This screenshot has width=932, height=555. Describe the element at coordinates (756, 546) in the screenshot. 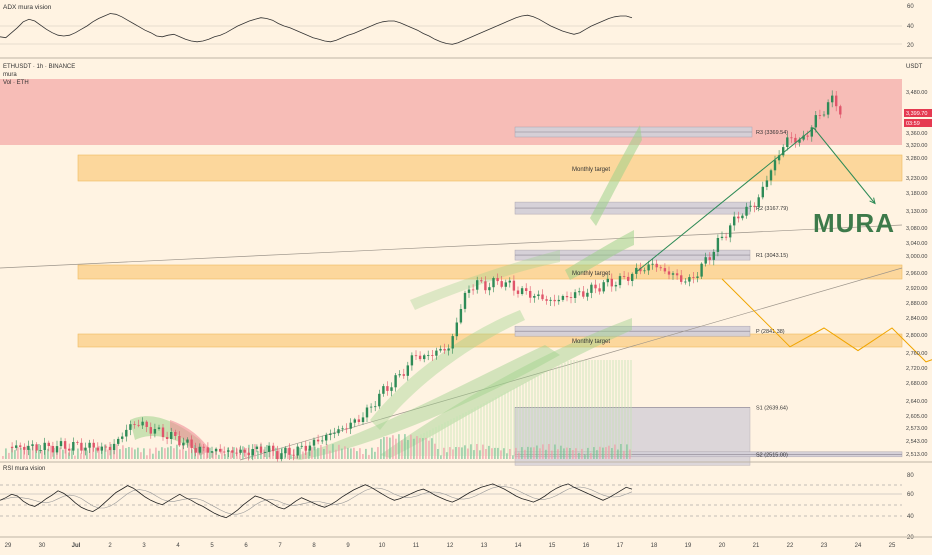

I see `time-tick: 21` at that location.